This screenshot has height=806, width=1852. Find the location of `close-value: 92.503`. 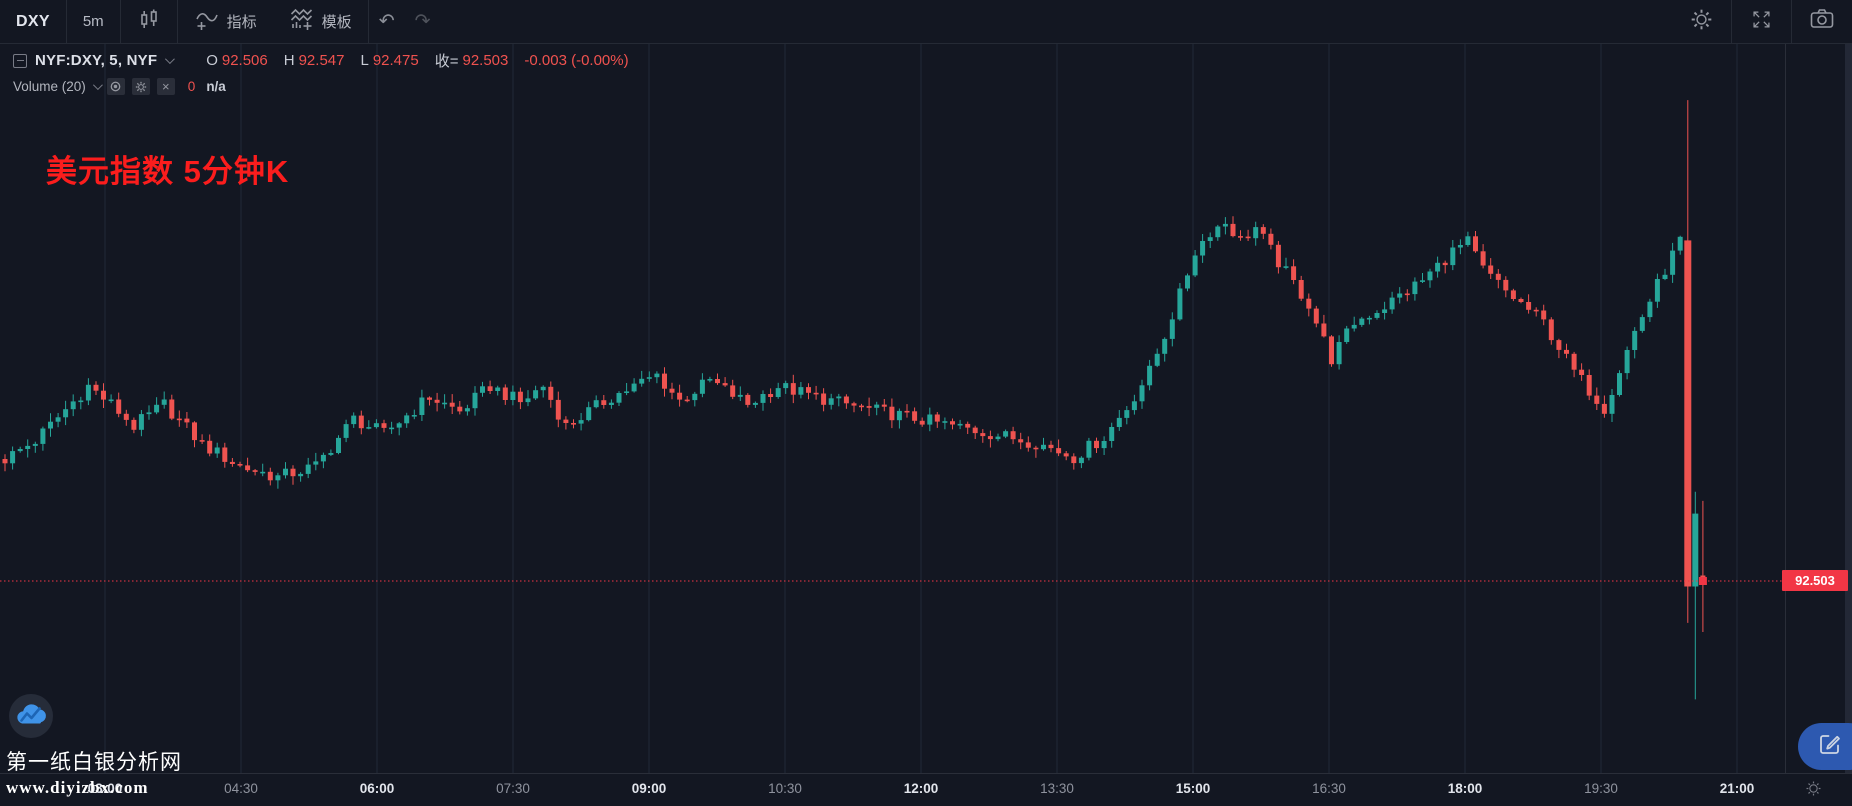

close-value: 92.503 is located at coordinates (485, 60).